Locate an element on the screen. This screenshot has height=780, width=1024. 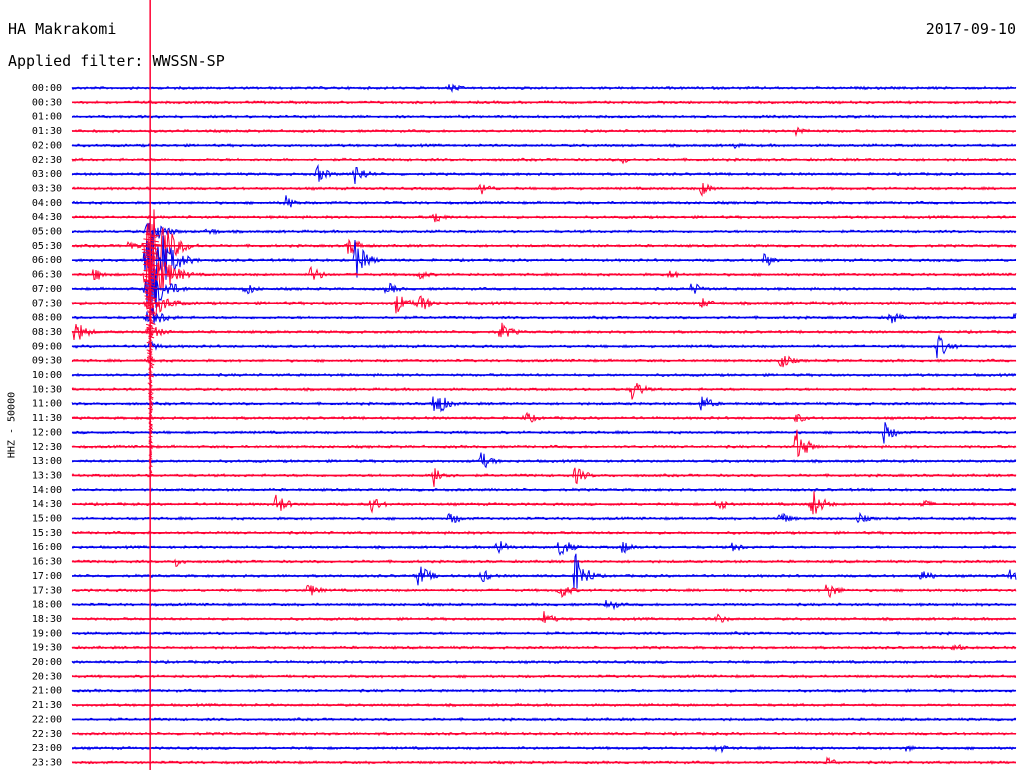
row-time-label: 10:00 is located at coordinates (47, 375).